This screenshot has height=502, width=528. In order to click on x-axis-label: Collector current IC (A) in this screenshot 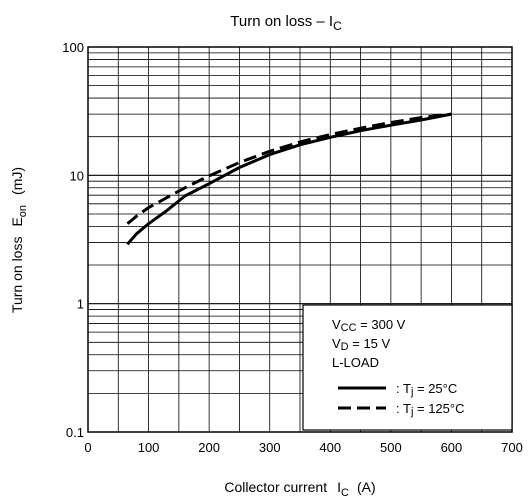, I will do `click(299, 489)`.